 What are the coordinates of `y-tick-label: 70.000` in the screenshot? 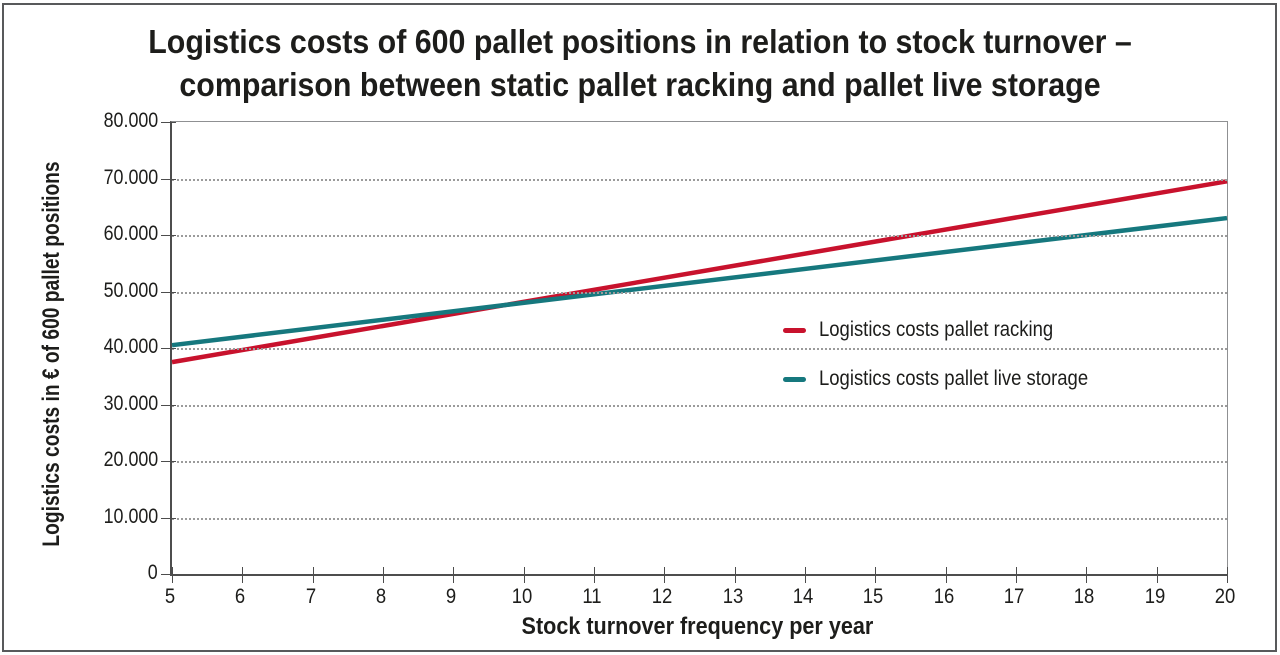 It's located at (130, 177).